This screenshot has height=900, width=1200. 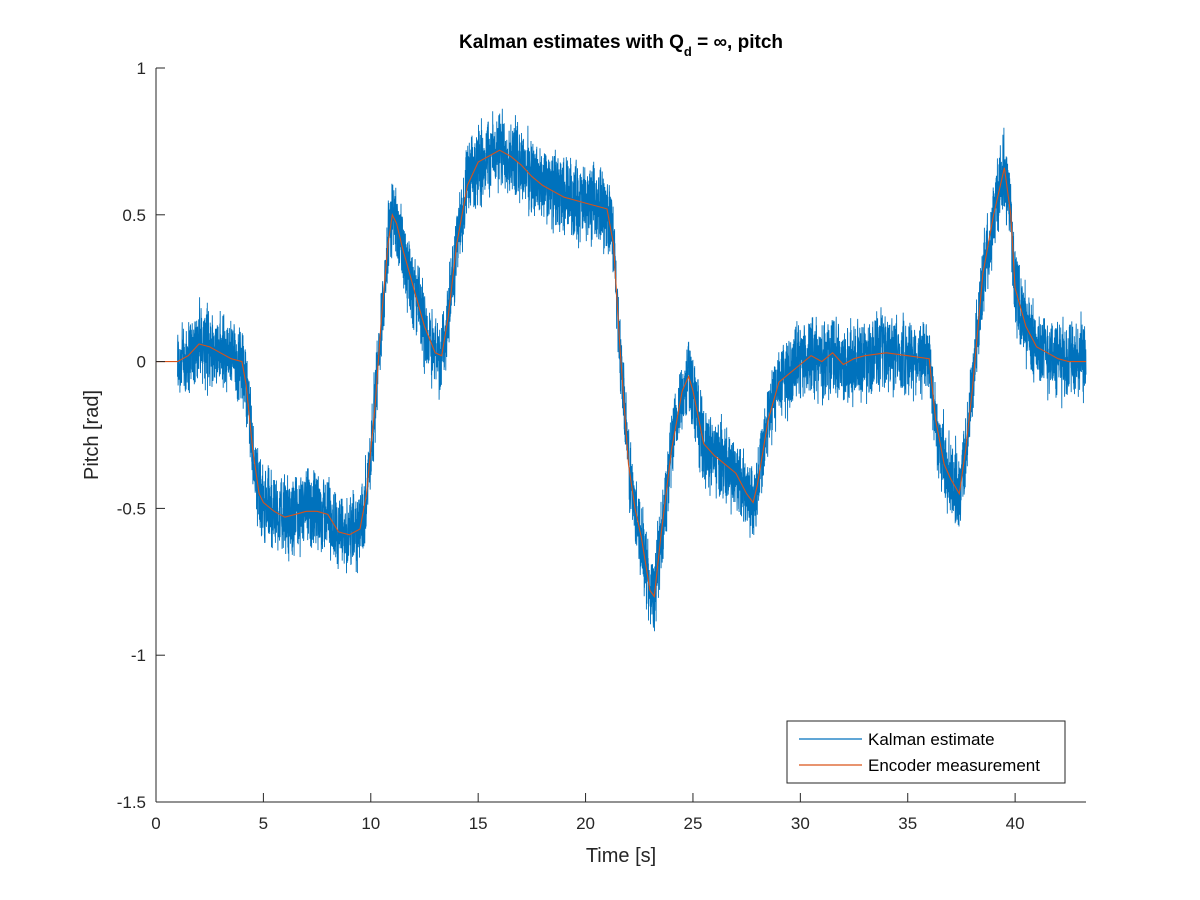 I want to click on x-tick-label: 25, so click(x=692, y=823).